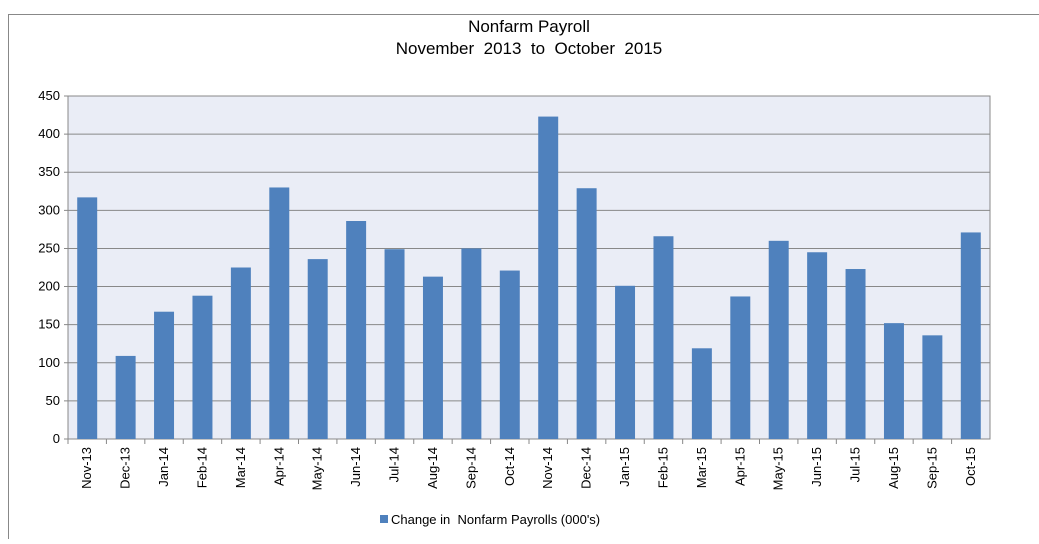  What do you see at coordinates (394, 464) in the screenshot?
I see `x-tick-label: Jul-14` at bounding box center [394, 464].